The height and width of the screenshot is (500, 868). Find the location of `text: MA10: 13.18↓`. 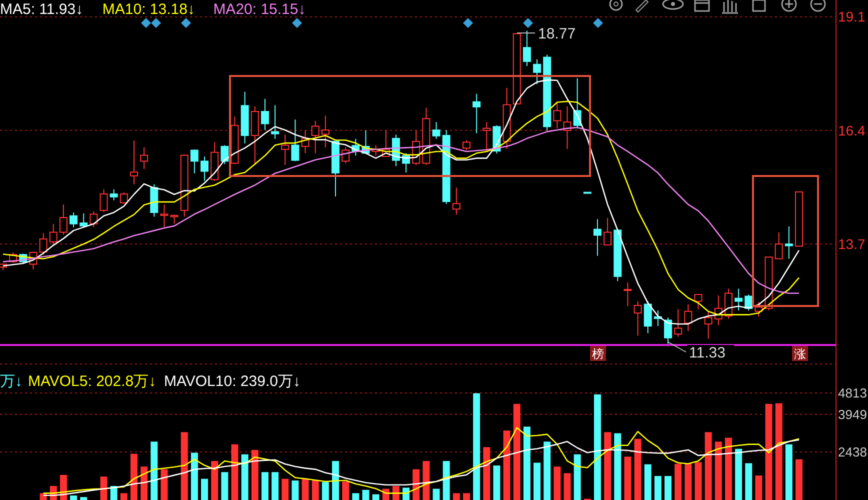

text: MA10: 13.18↓ is located at coordinates (148, 9).